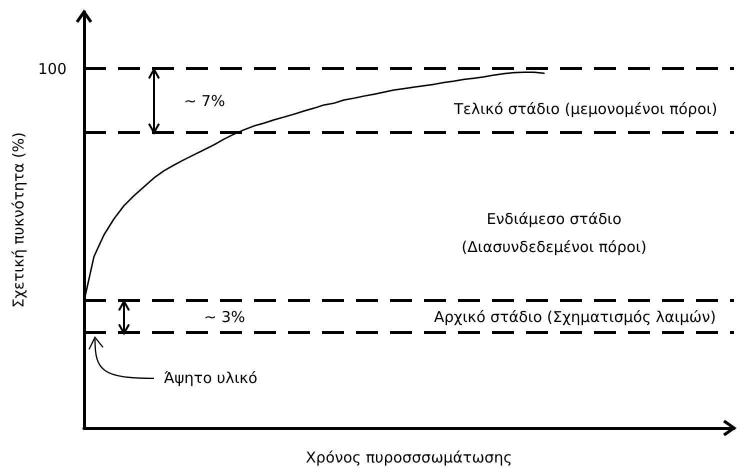  I want to click on annotation: ~ 3%, so click(225, 317).